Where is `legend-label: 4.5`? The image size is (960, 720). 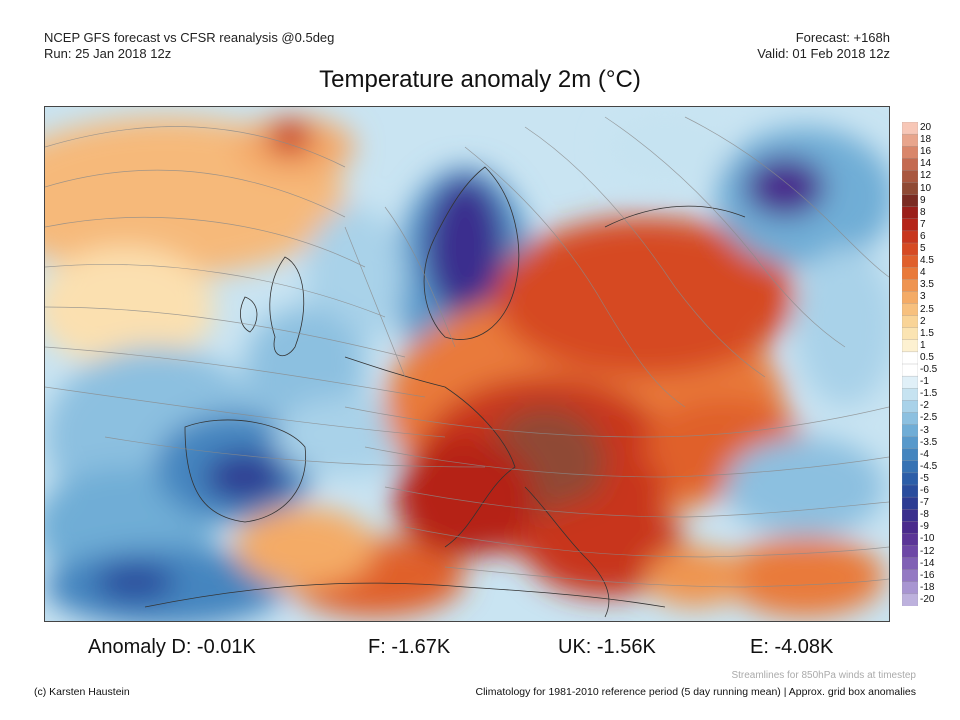
legend-label: 4.5 is located at coordinates (927, 261).